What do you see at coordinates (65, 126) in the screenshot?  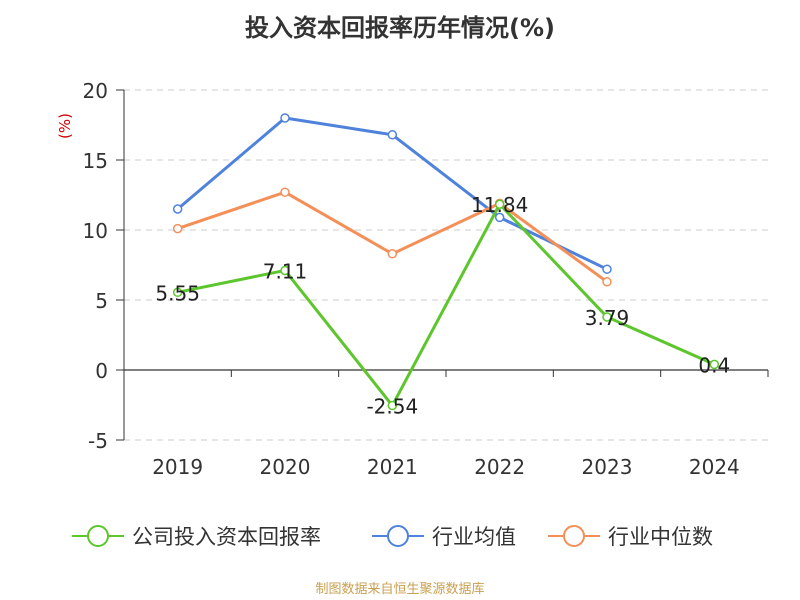 I see `y-axis-label: (%)` at bounding box center [65, 126].